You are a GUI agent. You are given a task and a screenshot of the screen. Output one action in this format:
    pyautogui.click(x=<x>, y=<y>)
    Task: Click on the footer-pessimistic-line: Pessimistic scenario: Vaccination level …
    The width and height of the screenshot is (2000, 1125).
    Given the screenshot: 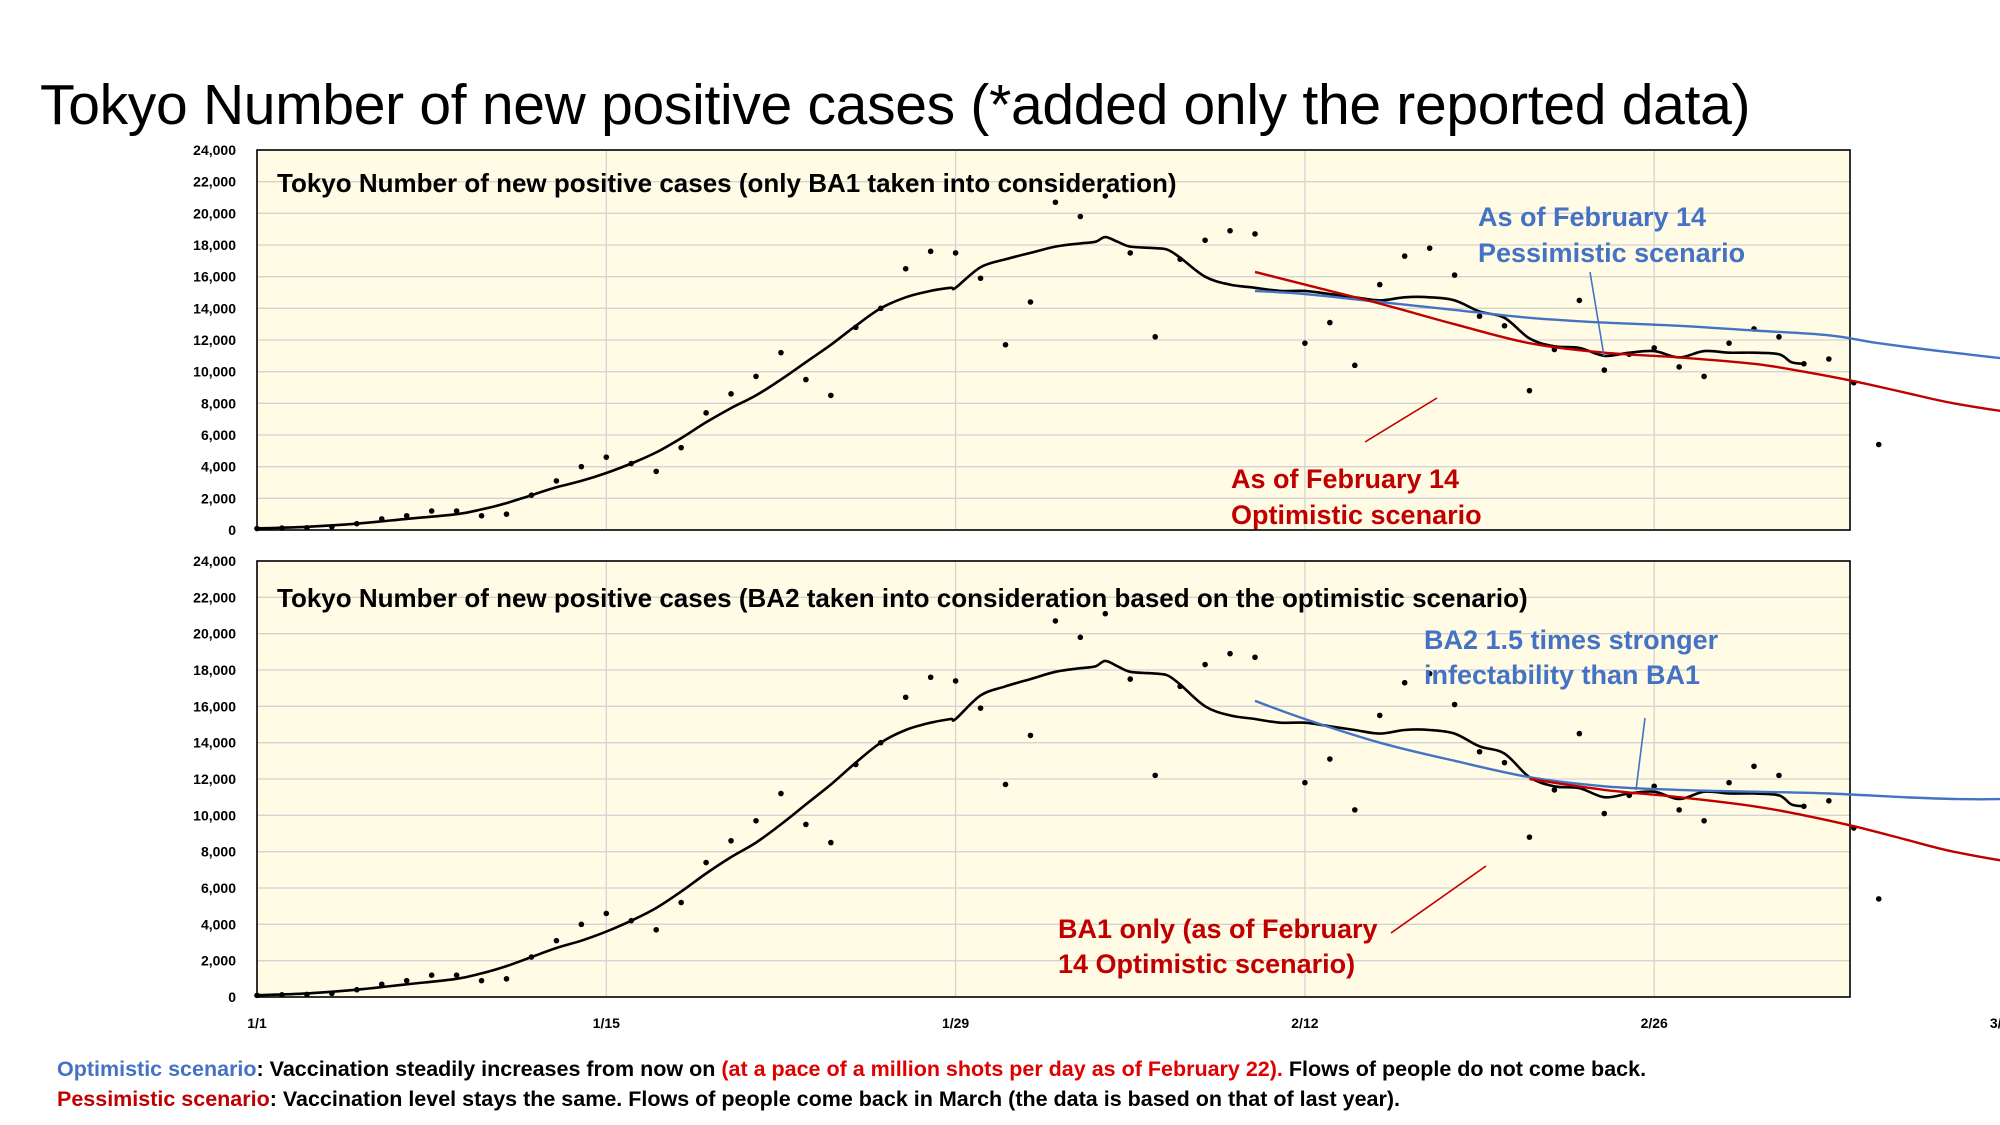 What is the action you would take?
    pyautogui.click(x=728, y=1099)
    